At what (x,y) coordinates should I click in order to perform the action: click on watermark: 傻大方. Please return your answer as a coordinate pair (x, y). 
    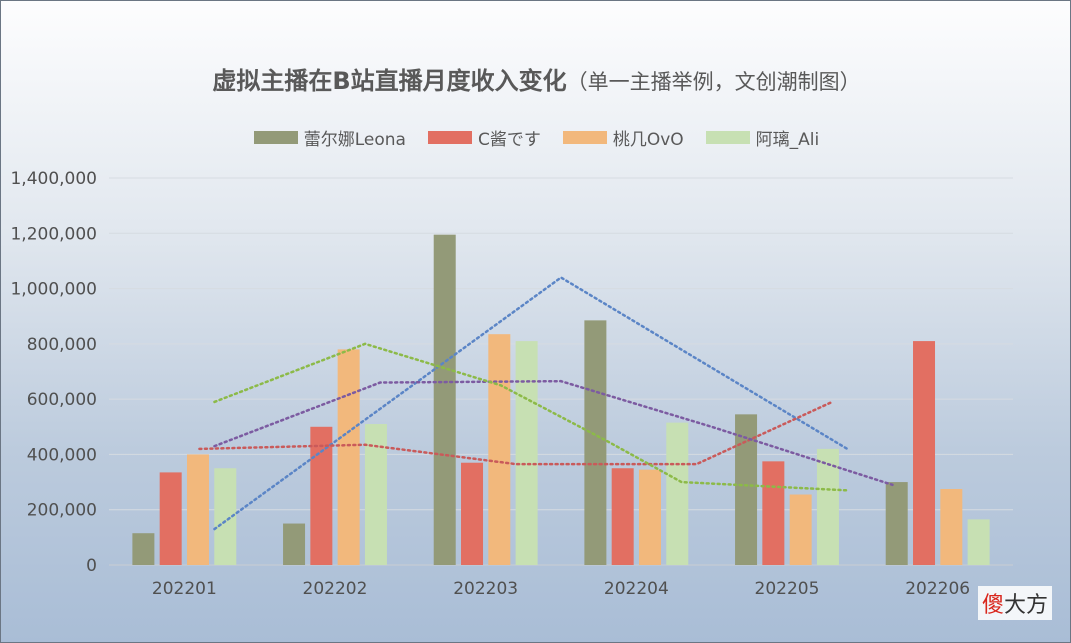
    Looking at the image, I should click on (1014, 603).